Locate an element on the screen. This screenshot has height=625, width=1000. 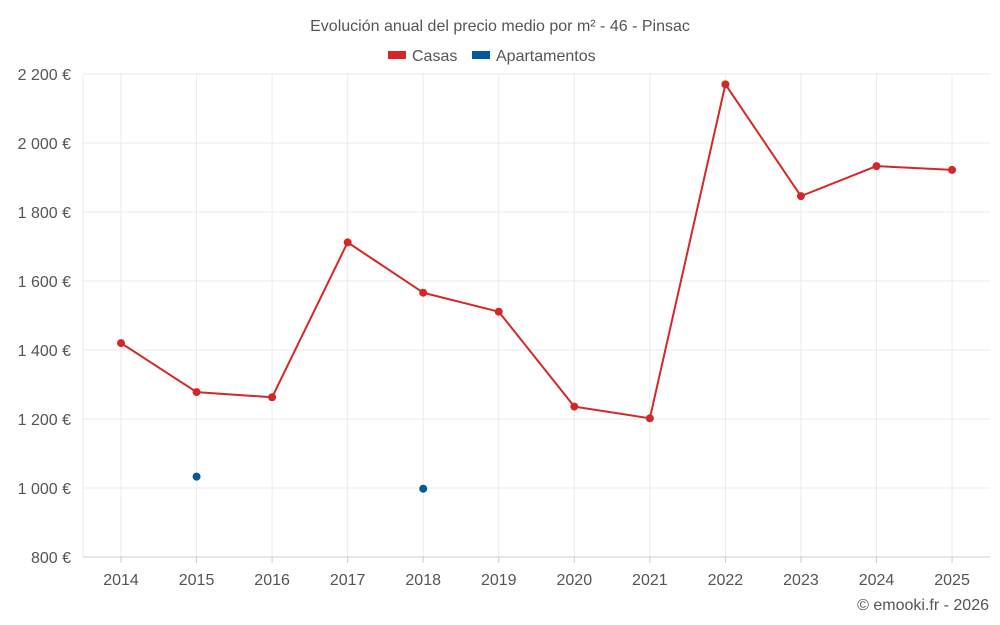
y-tick-label: 2 000 € is located at coordinates (44, 144).